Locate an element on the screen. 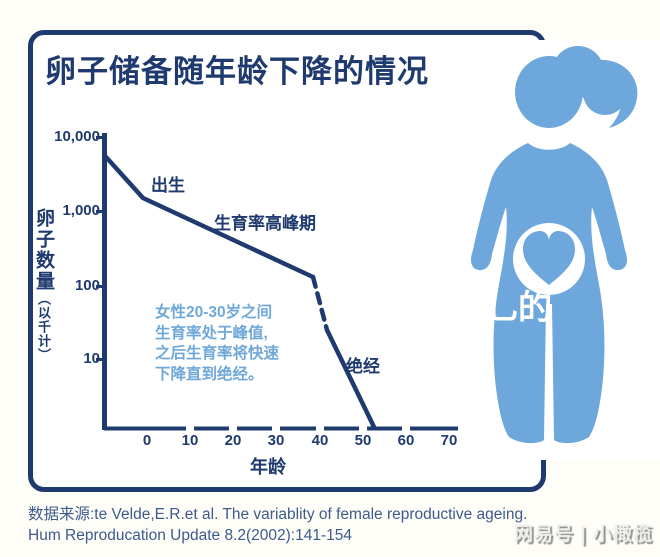  fertility-note-line-4: 下降直到绝经。 is located at coordinates (209, 374).